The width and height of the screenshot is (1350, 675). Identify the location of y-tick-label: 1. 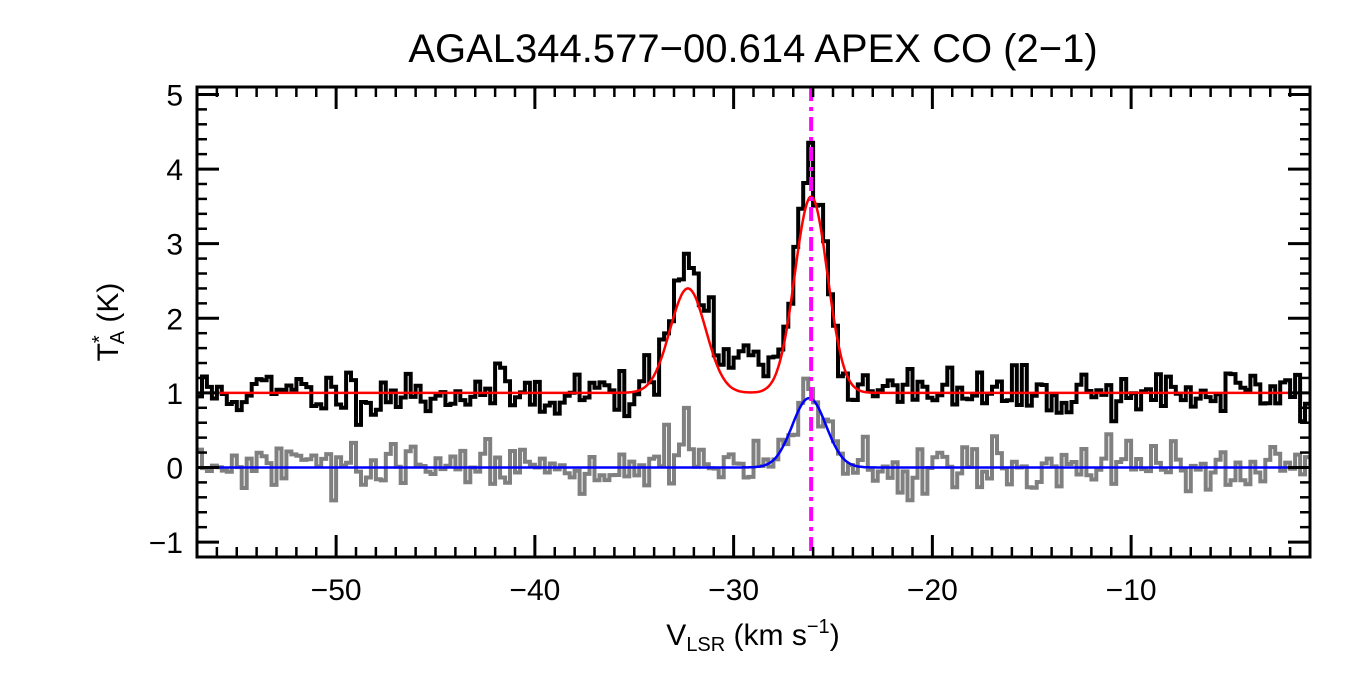
(174, 394).